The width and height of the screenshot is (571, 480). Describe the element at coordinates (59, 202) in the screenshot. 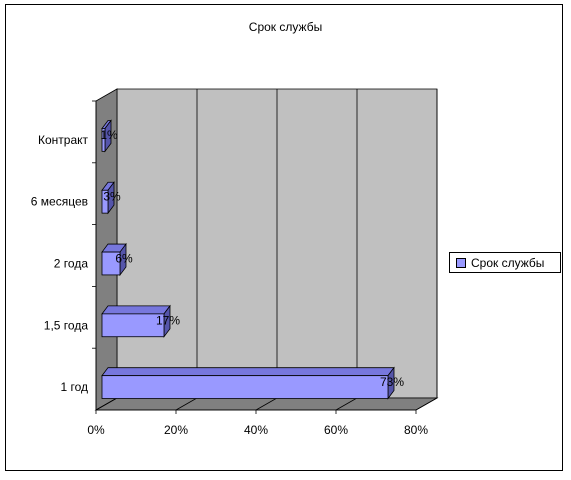

I see `y-tick-label: 6 месяцев` at that location.